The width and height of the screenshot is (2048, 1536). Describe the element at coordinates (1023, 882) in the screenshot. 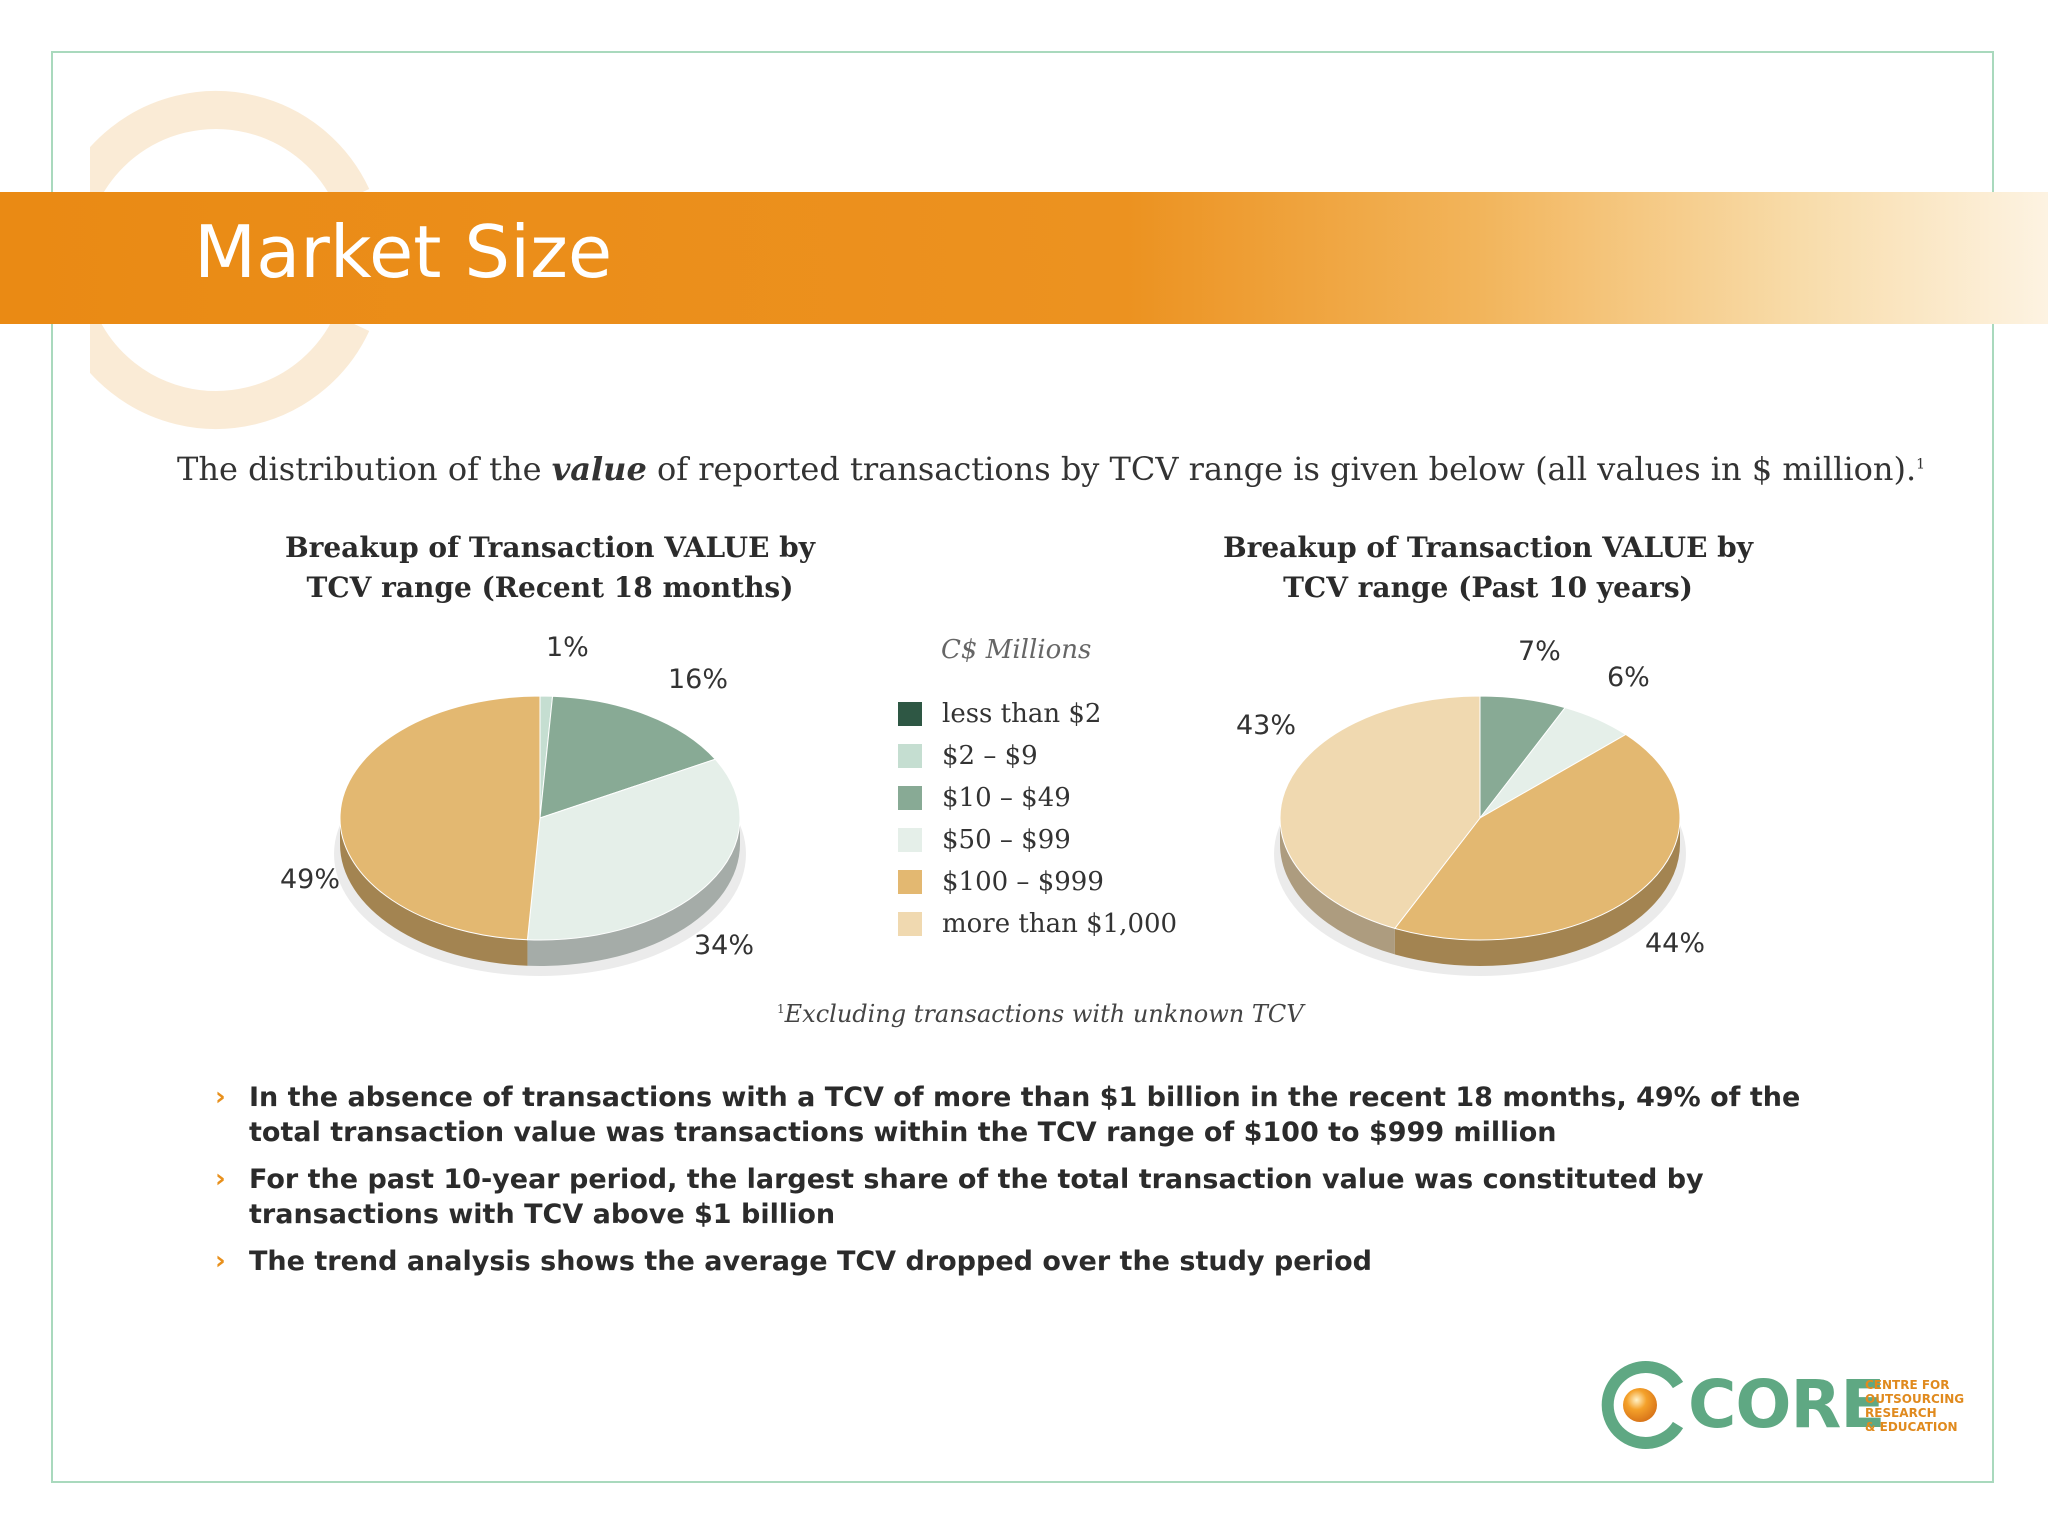

I see `legend-label: $100 – $999` at that location.